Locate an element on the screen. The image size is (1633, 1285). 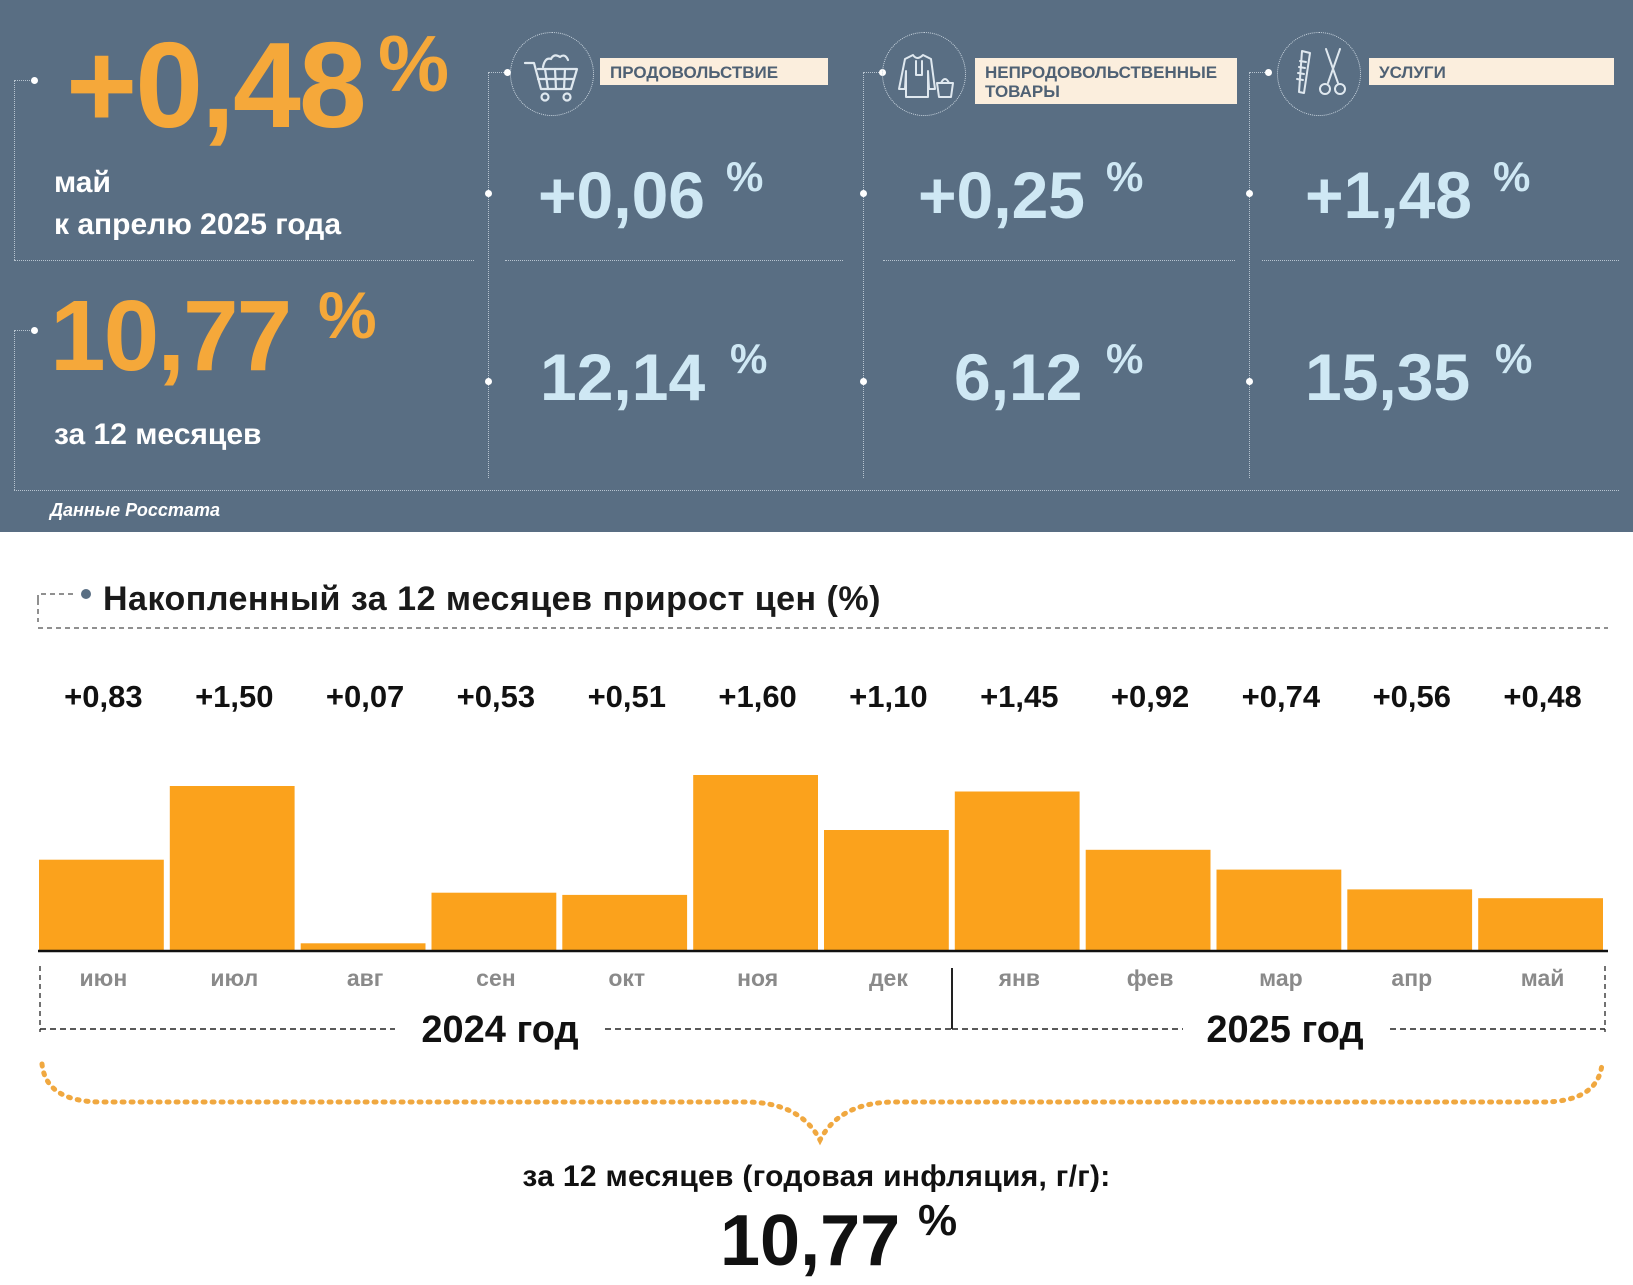
category-label-services: УСЛУГИ is located at coordinates (1491, 71).